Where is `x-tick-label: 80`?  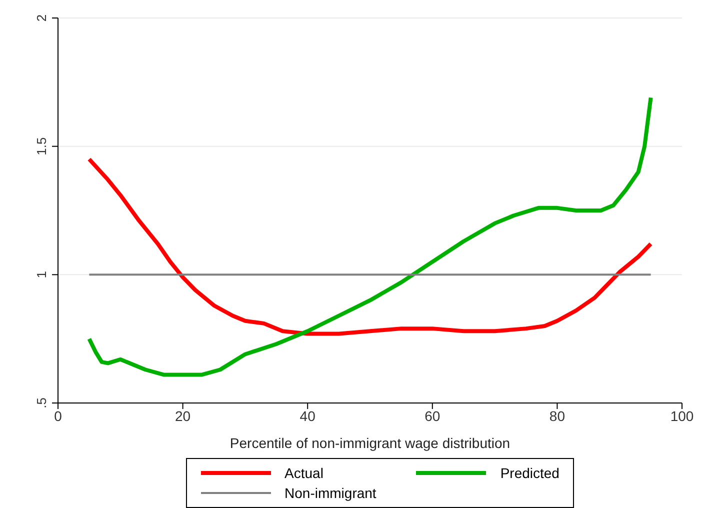
x-tick-label: 80 is located at coordinates (557, 416).